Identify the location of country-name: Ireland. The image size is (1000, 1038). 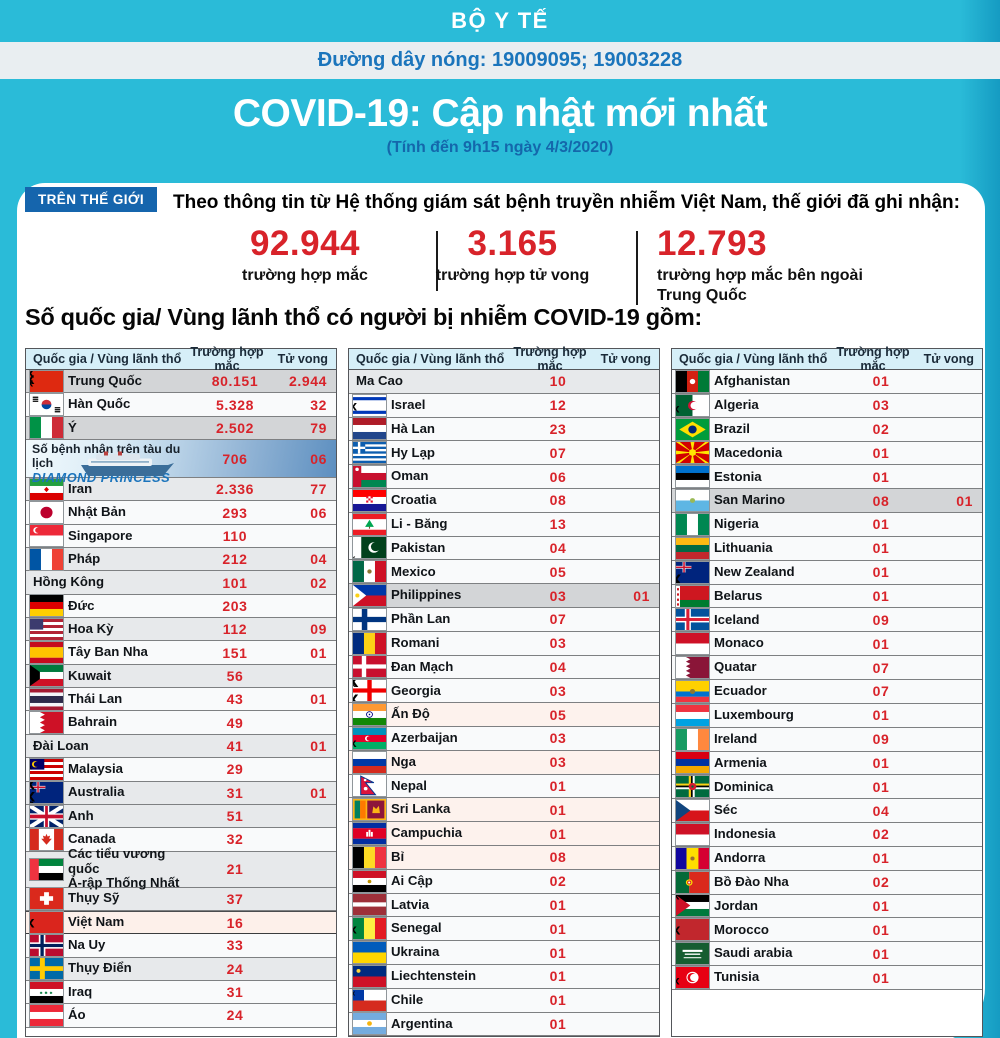
(736, 738).